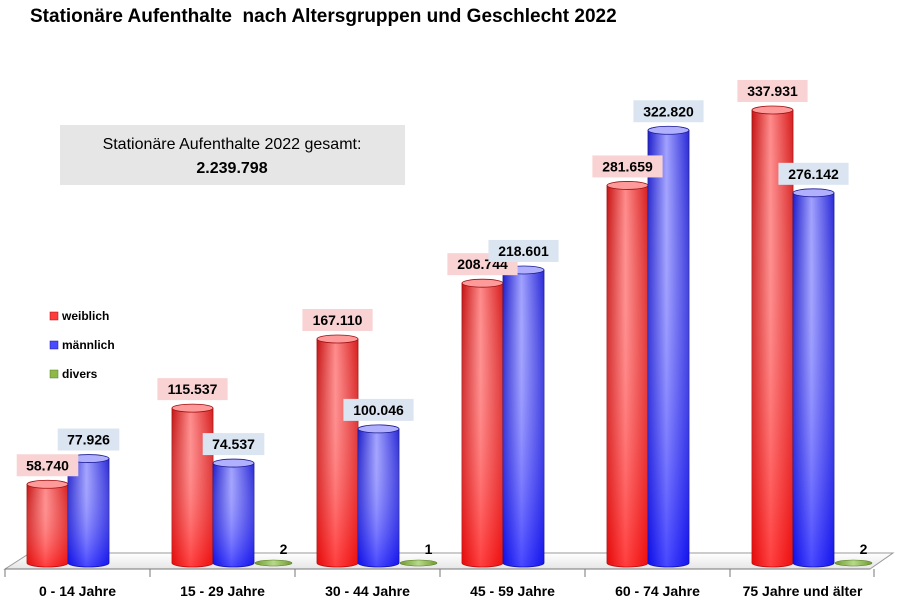 The width and height of the screenshot is (900, 600). I want to click on legend-item-divers: divers, so click(73, 374).